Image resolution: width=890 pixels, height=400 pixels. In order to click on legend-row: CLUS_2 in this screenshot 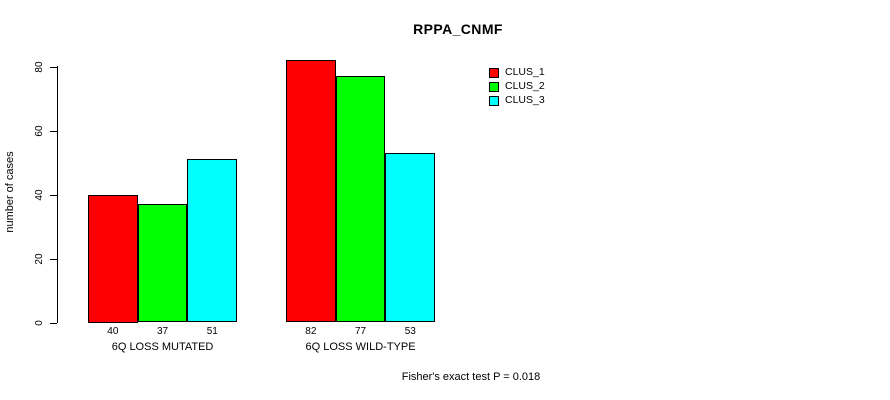, I will do `click(517, 86)`.